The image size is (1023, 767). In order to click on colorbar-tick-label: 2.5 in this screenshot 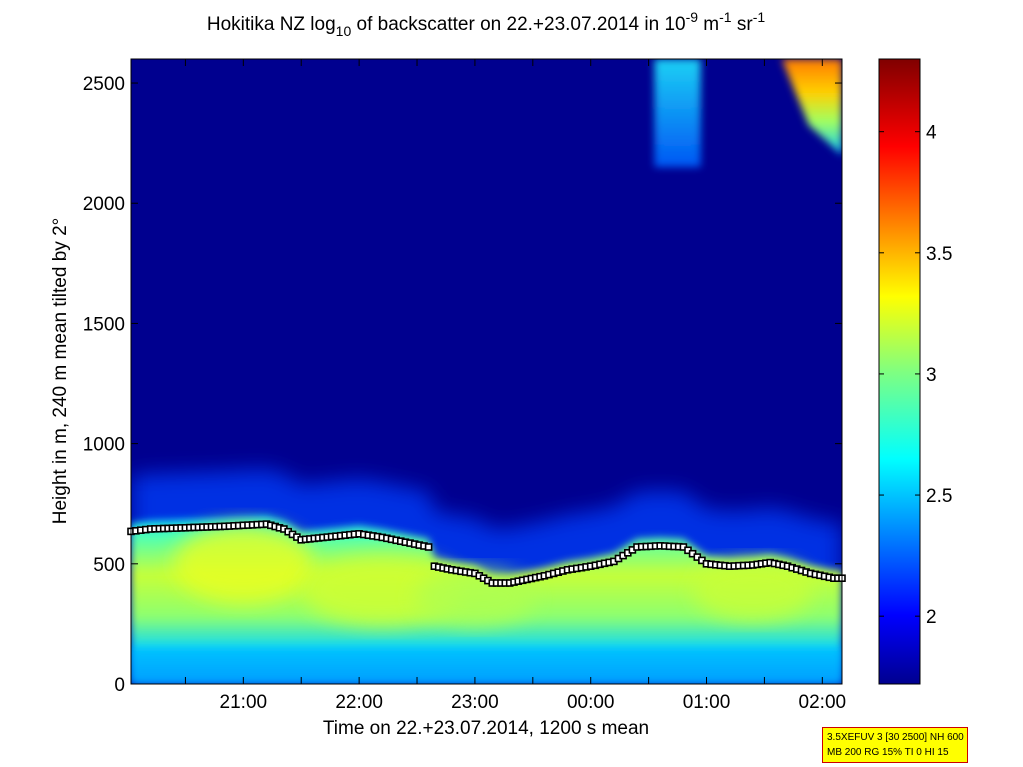, I will do `click(939, 496)`.